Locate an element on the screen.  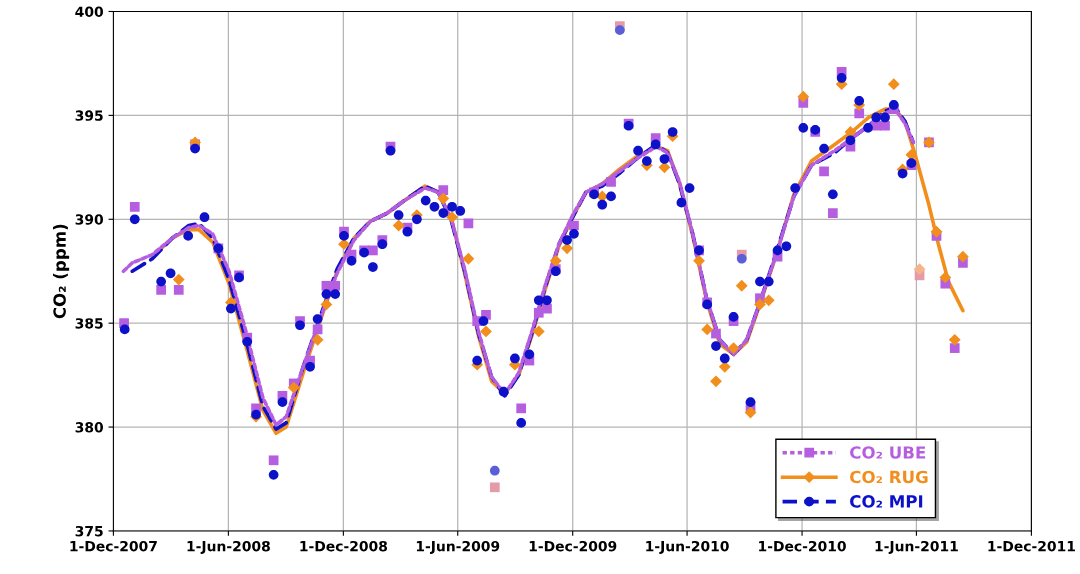
y-axis-title: CO₂ (ppm) is located at coordinates (61, 271).